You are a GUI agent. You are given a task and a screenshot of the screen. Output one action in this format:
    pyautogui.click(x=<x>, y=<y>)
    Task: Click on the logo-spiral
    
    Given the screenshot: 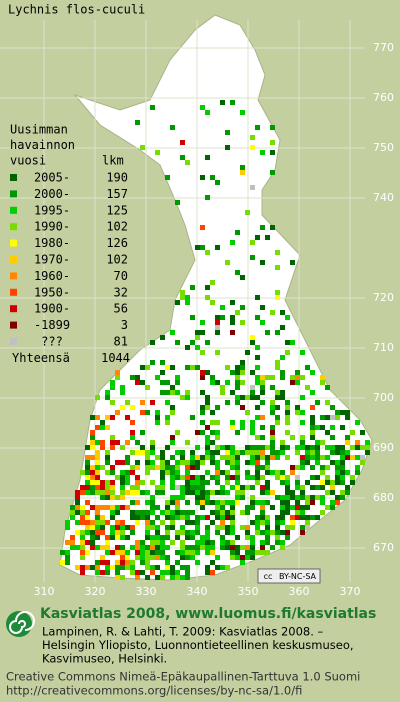 What is the action you would take?
    pyautogui.click(x=22, y=622)
    